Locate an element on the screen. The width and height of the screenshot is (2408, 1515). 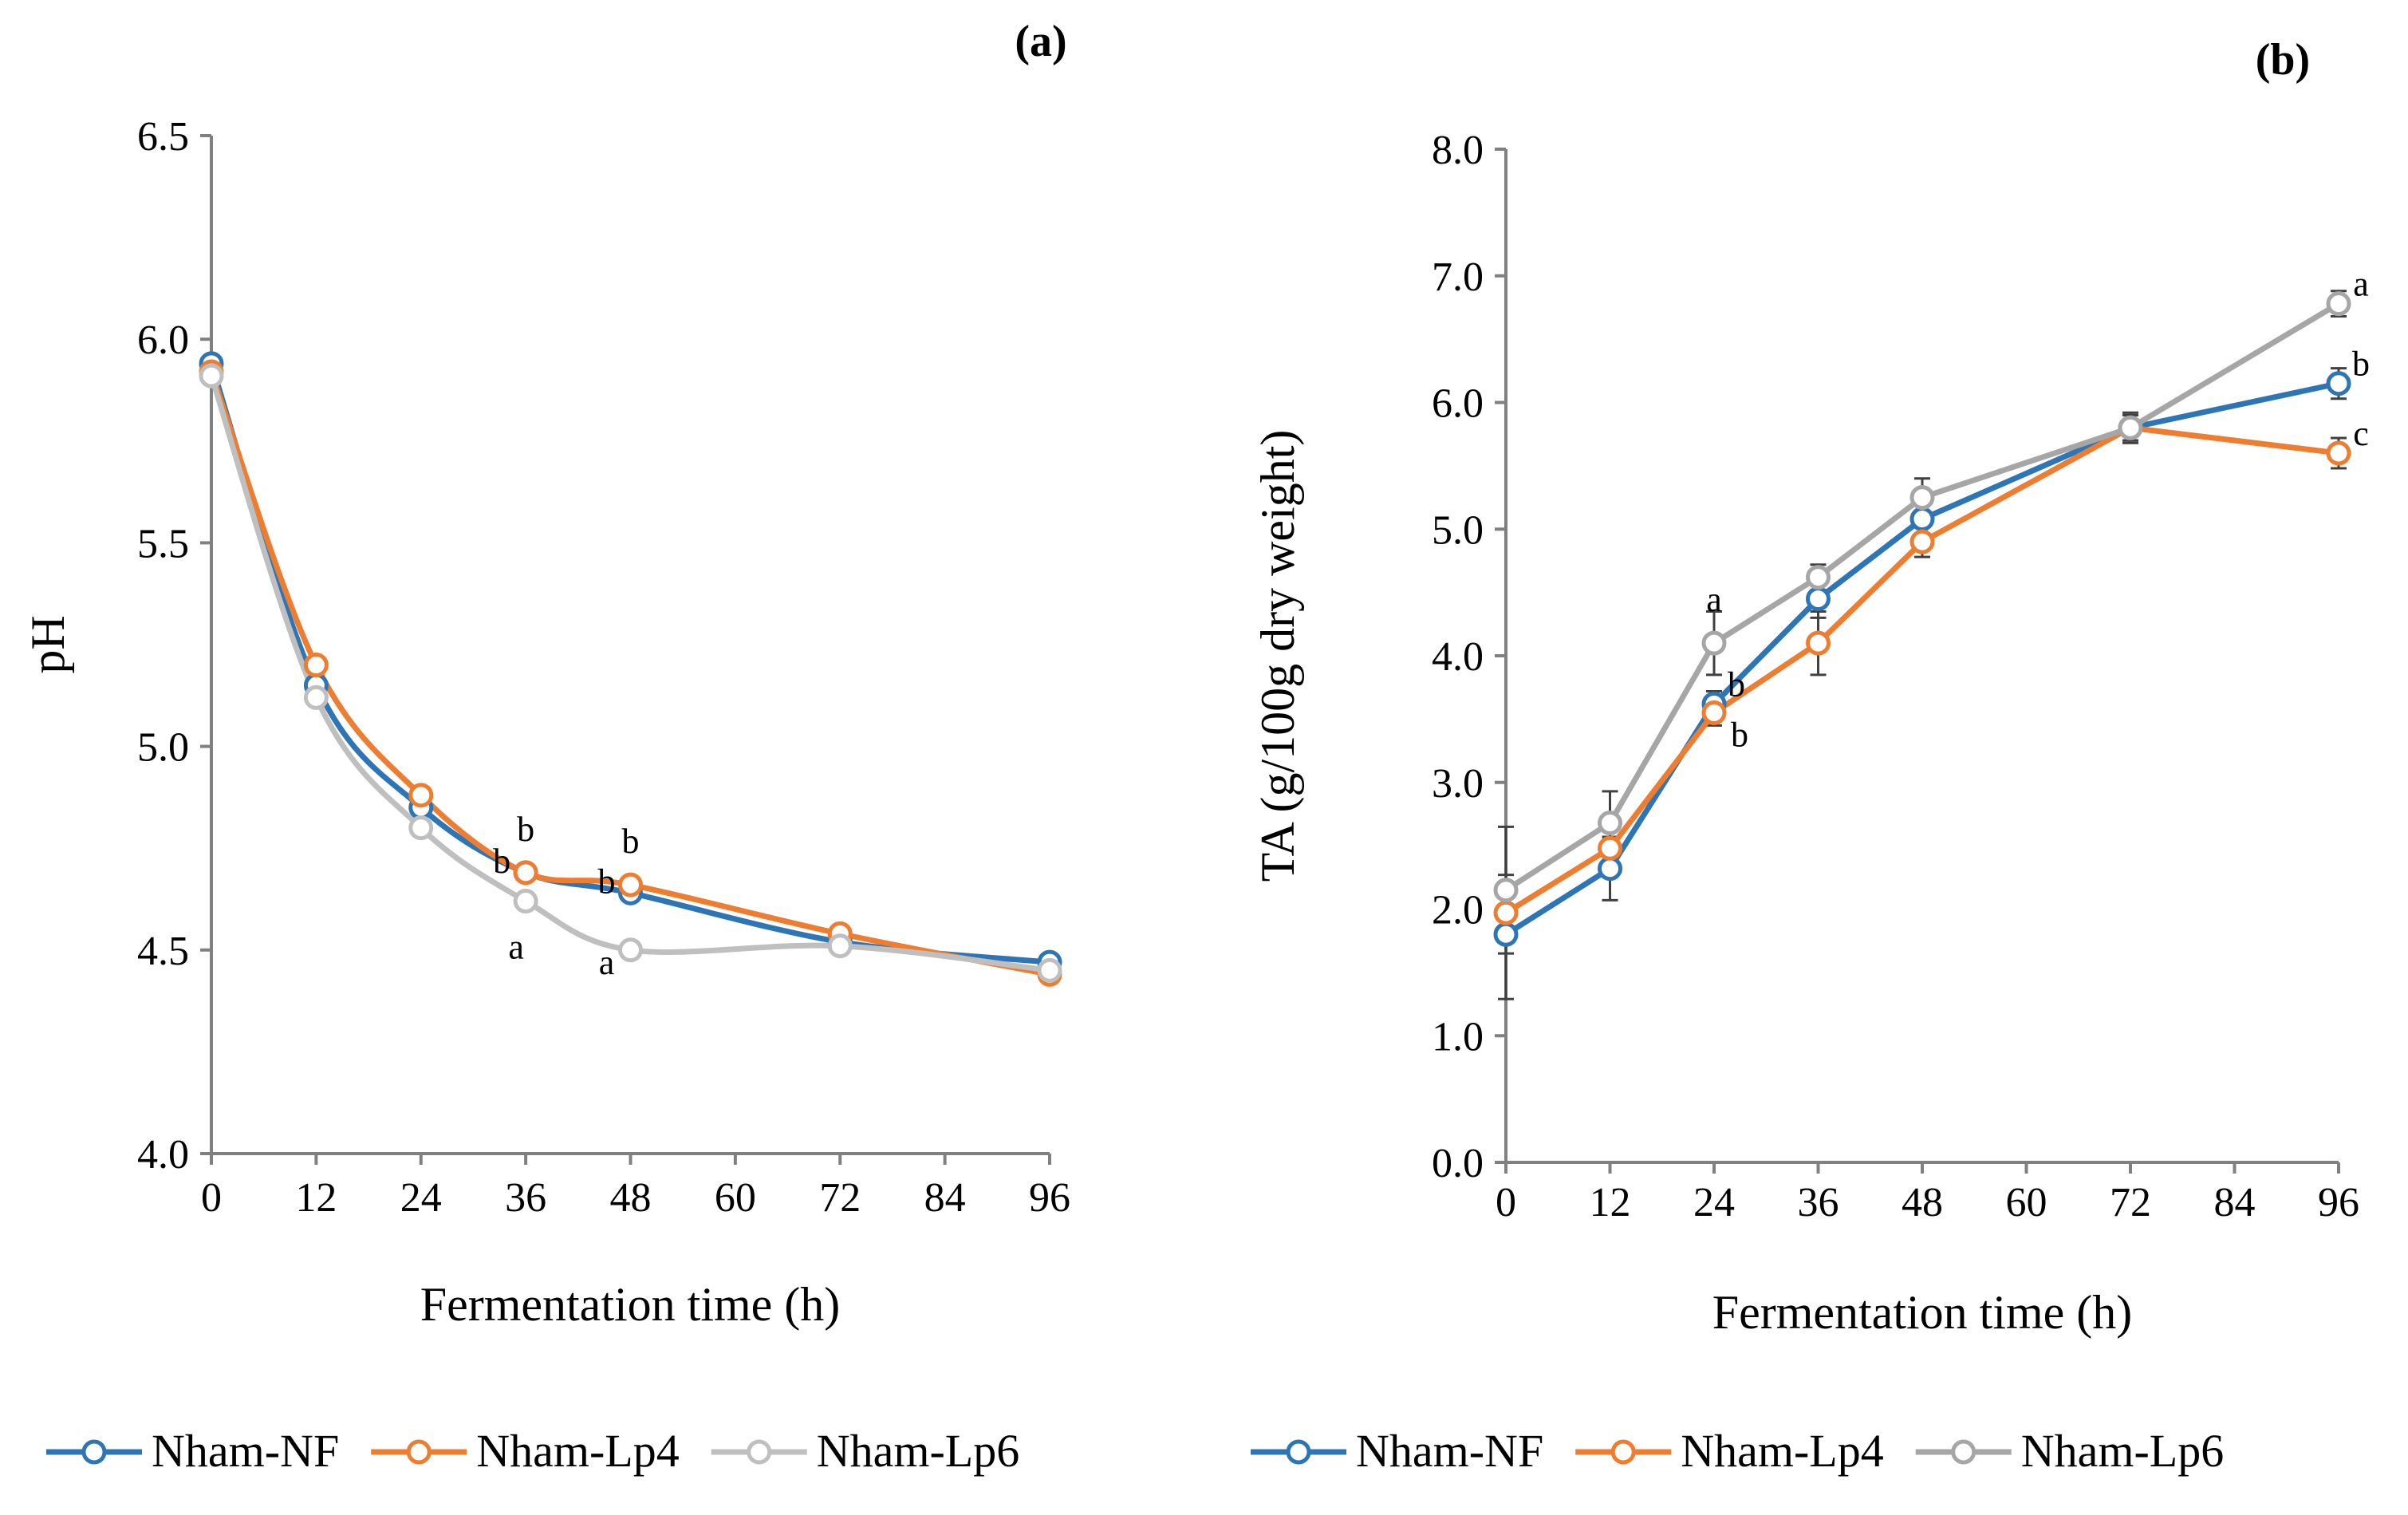
panel-a-xtick-label: 96 is located at coordinates (1049, 1198).